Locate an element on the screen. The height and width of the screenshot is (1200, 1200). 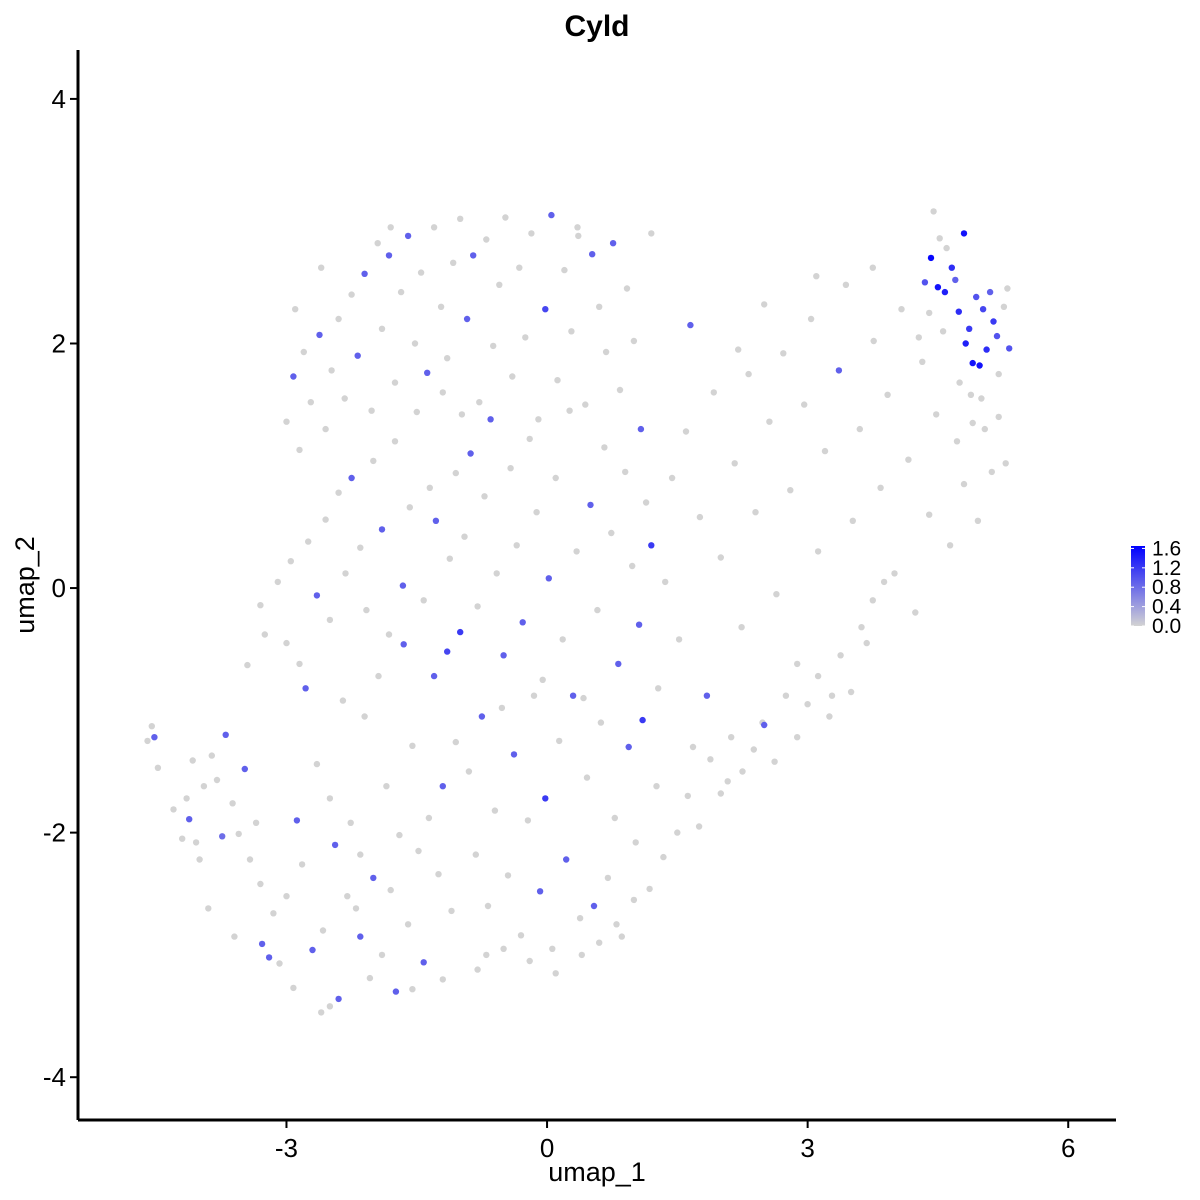
x-tick-label: 6 is located at coordinates (1068, 1148).